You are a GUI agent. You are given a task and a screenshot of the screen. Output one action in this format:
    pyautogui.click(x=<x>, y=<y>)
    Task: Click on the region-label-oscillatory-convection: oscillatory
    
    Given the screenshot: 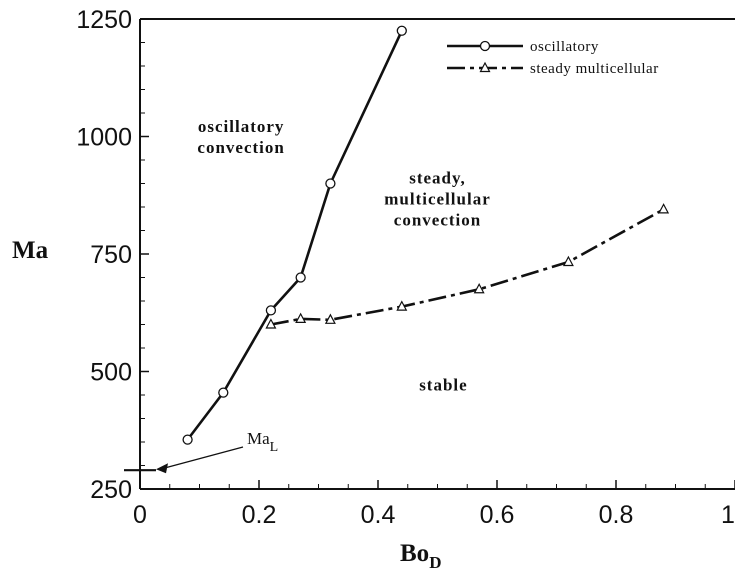 What is the action you would take?
    pyautogui.click(x=241, y=126)
    